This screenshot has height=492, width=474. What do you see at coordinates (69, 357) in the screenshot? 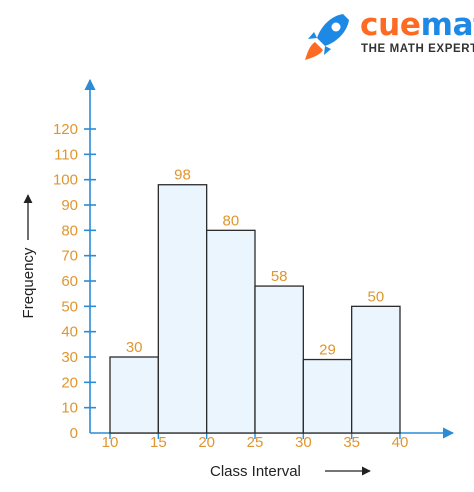
I see `y-tick-label: 30` at bounding box center [69, 357].